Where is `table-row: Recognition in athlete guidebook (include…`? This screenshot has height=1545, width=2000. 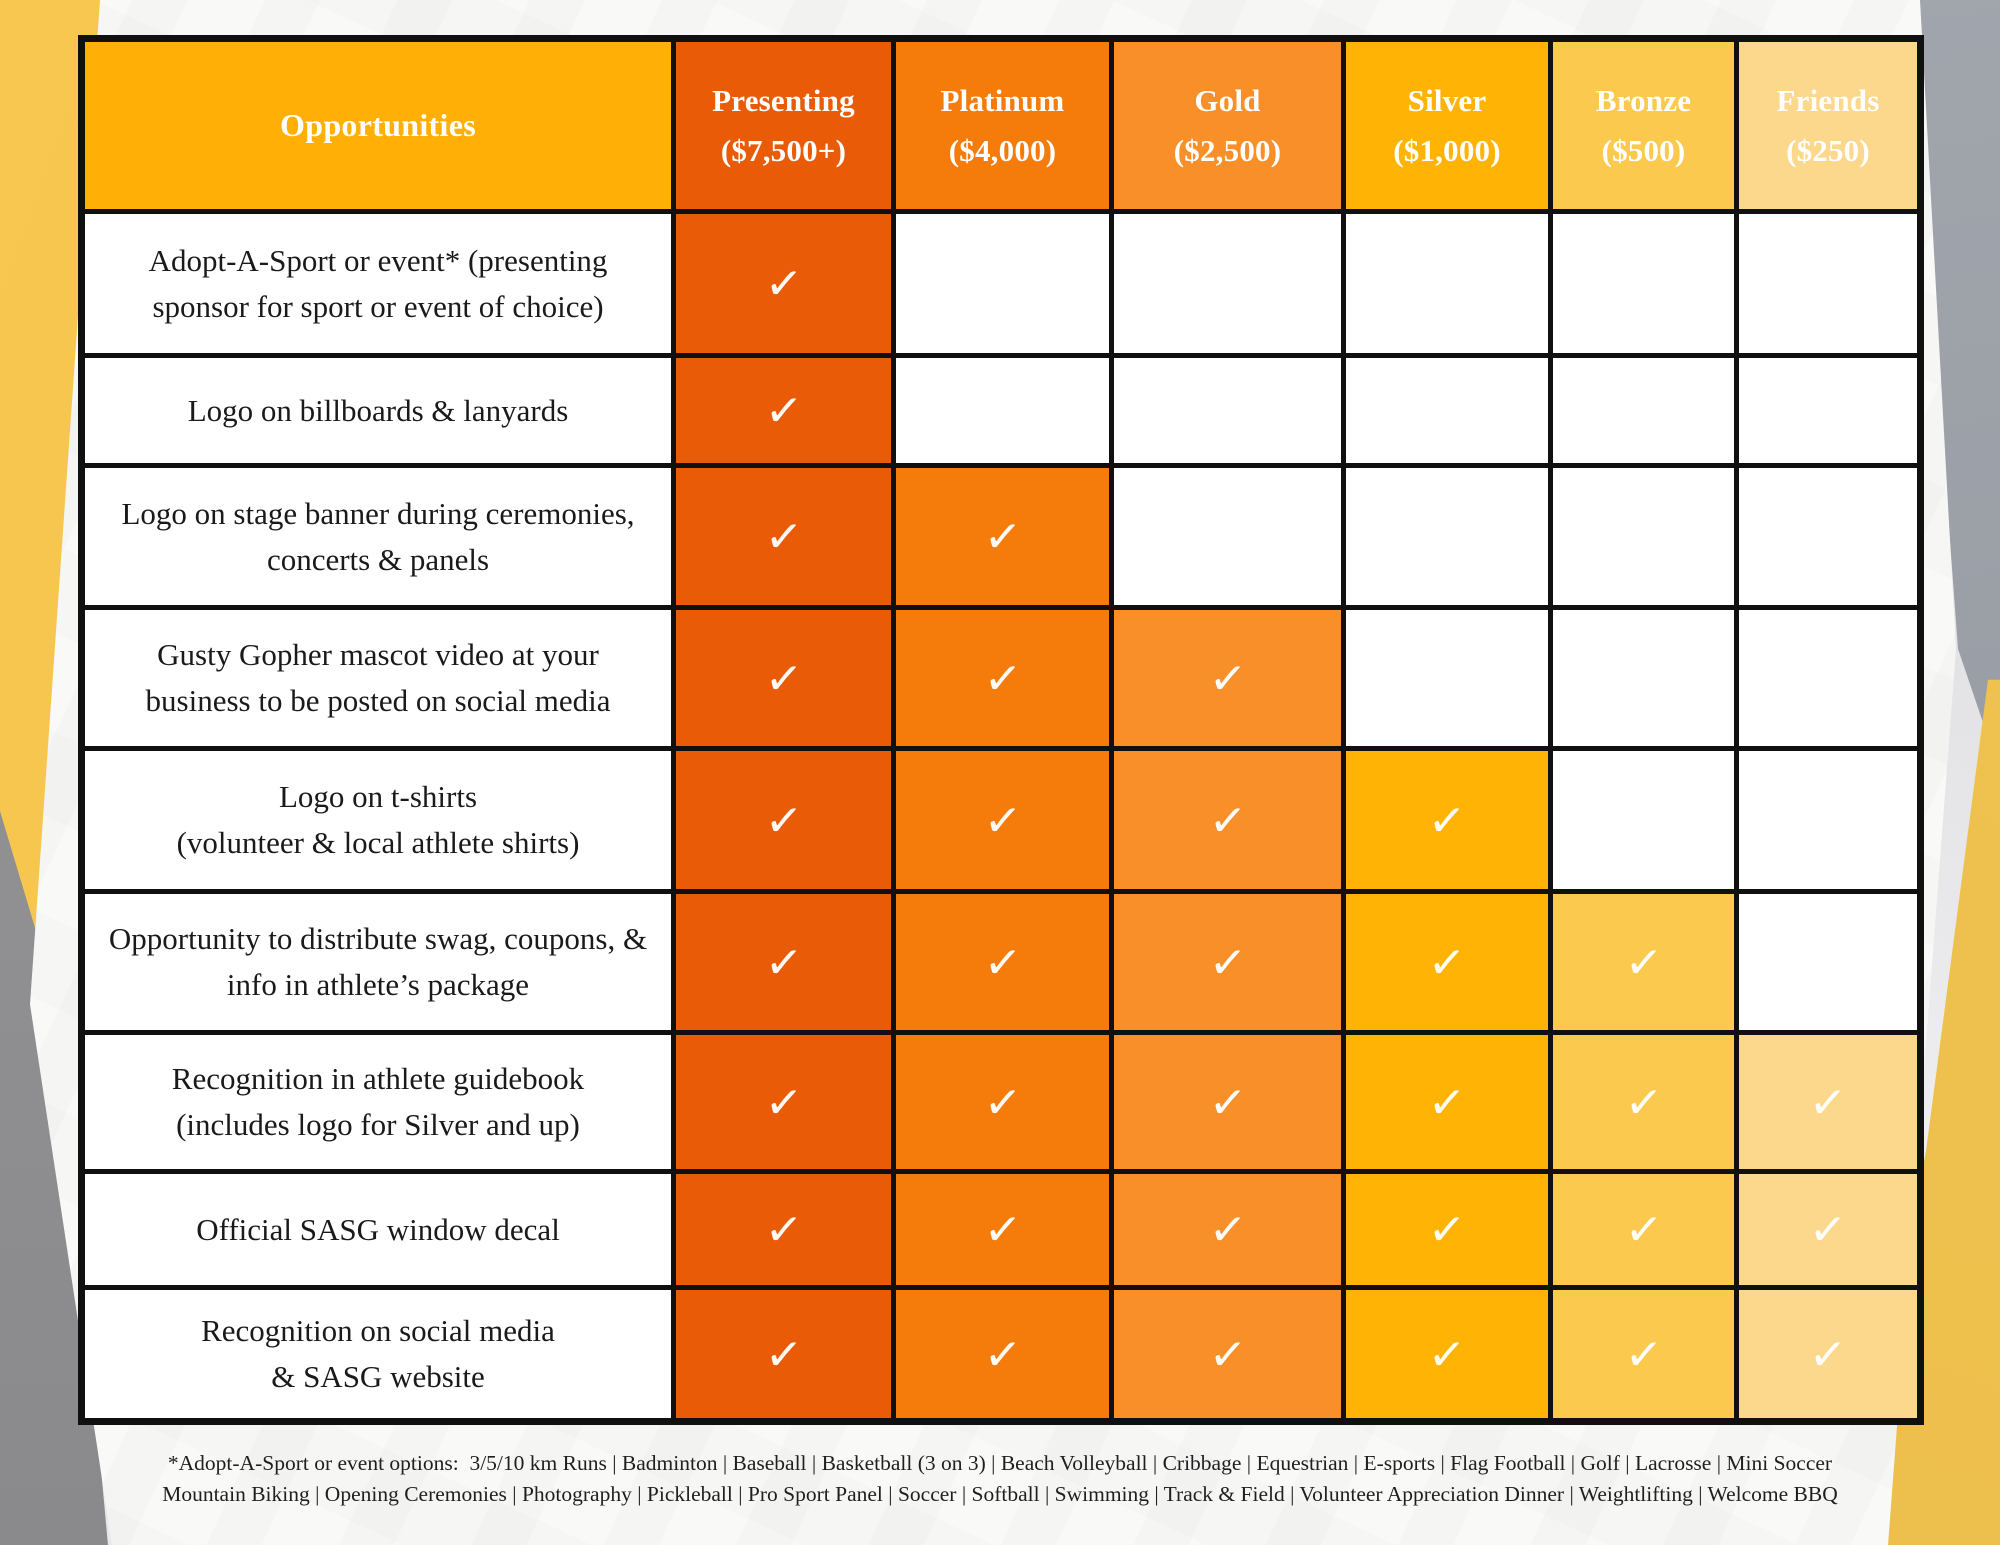
table-row: Recognition in athlete guidebook (include… is located at coordinates (1001, 1102).